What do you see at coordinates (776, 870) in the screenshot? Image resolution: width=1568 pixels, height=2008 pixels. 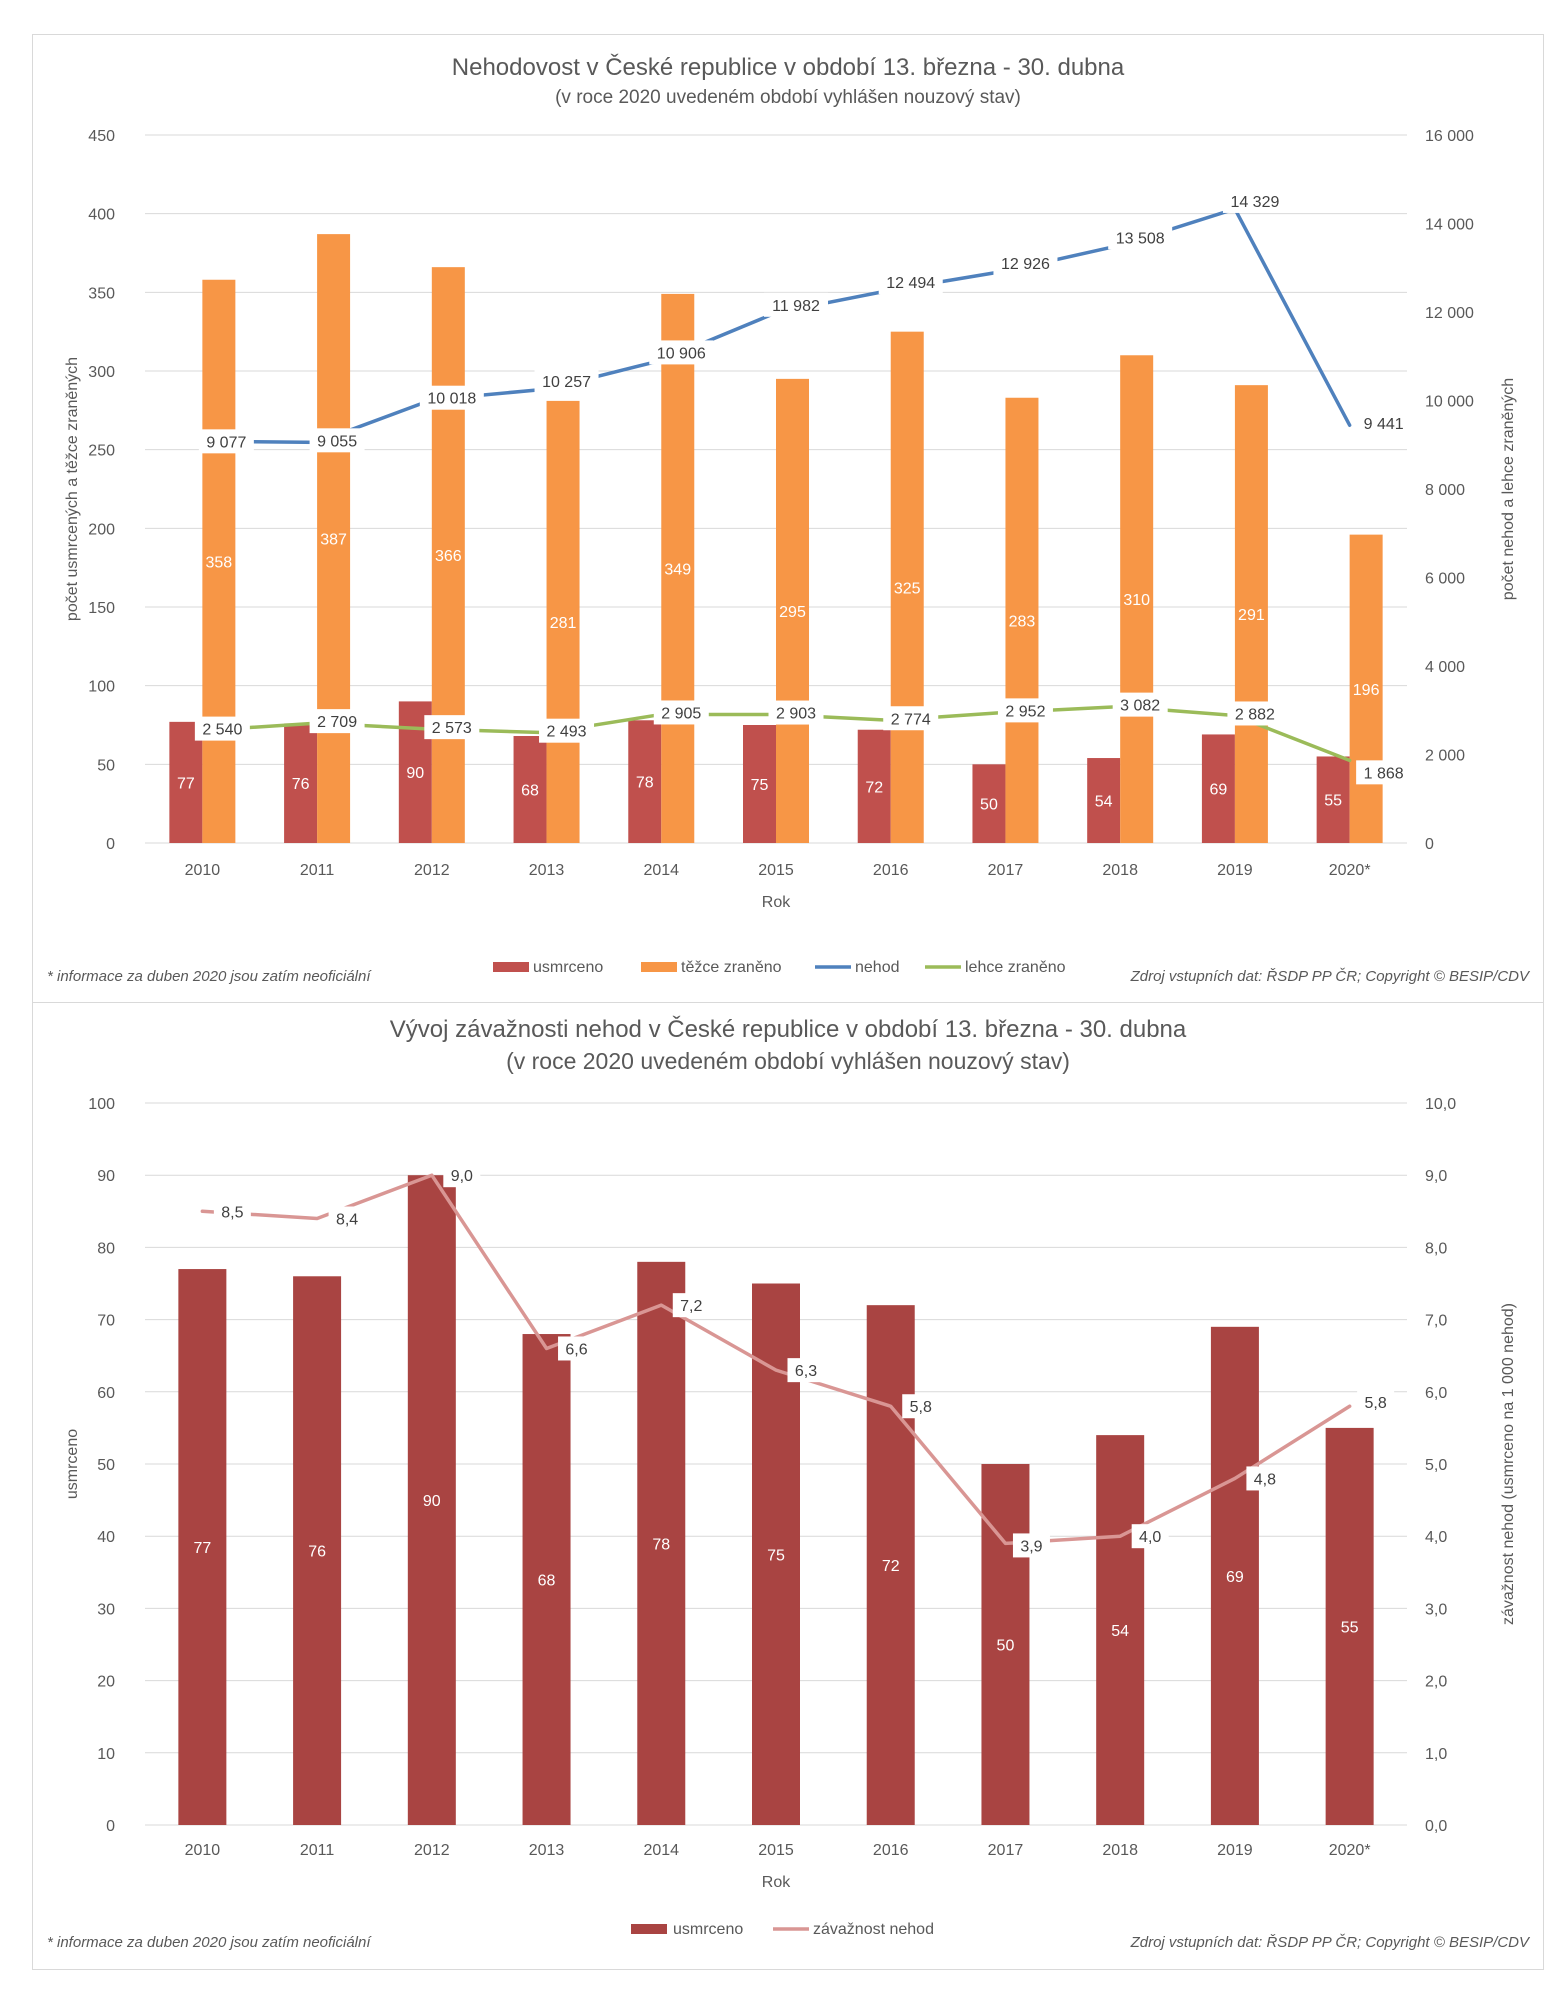 I see `x-tick-label: 2015` at bounding box center [776, 870].